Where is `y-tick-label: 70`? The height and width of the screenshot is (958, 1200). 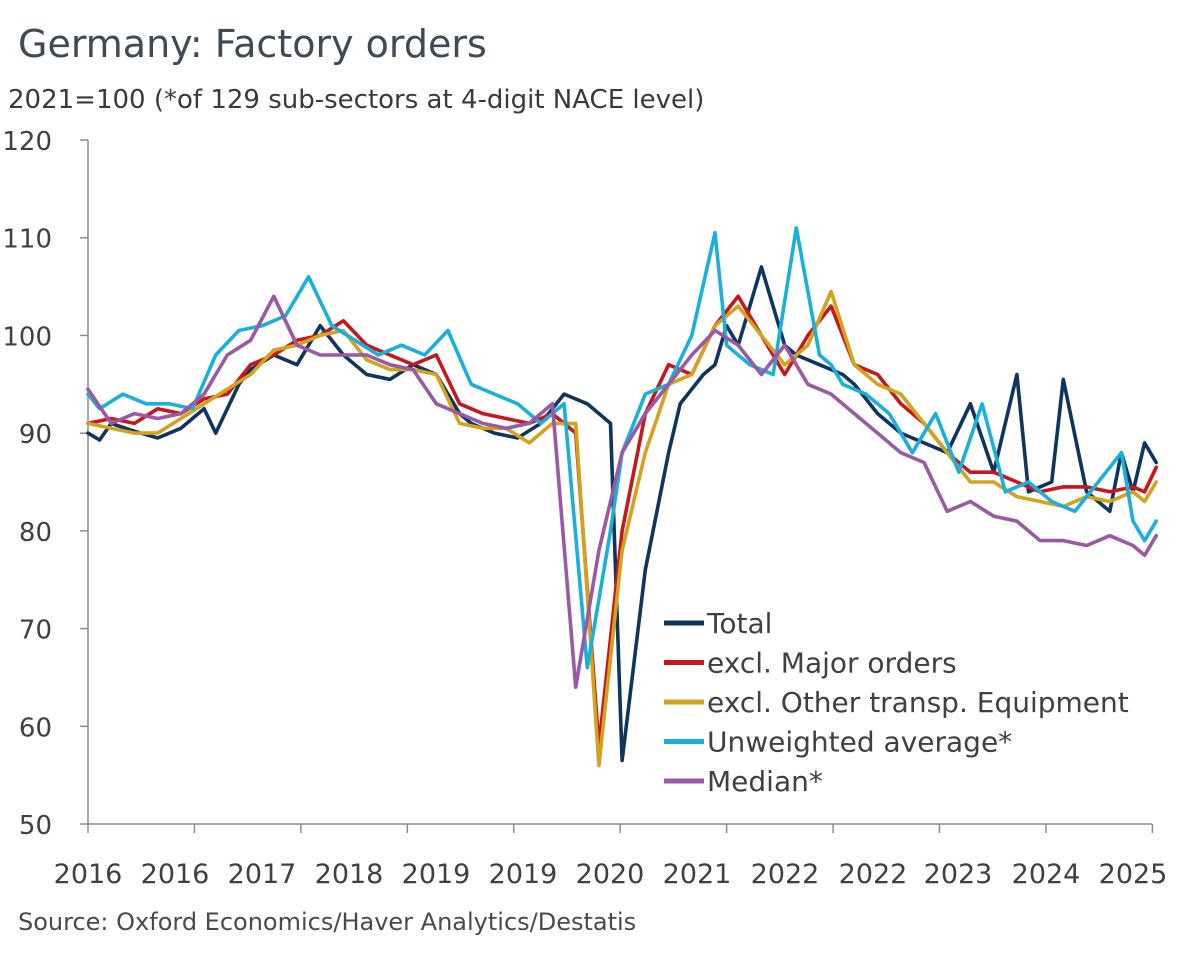 y-tick-label: 70 is located at coordinates (35, 631).